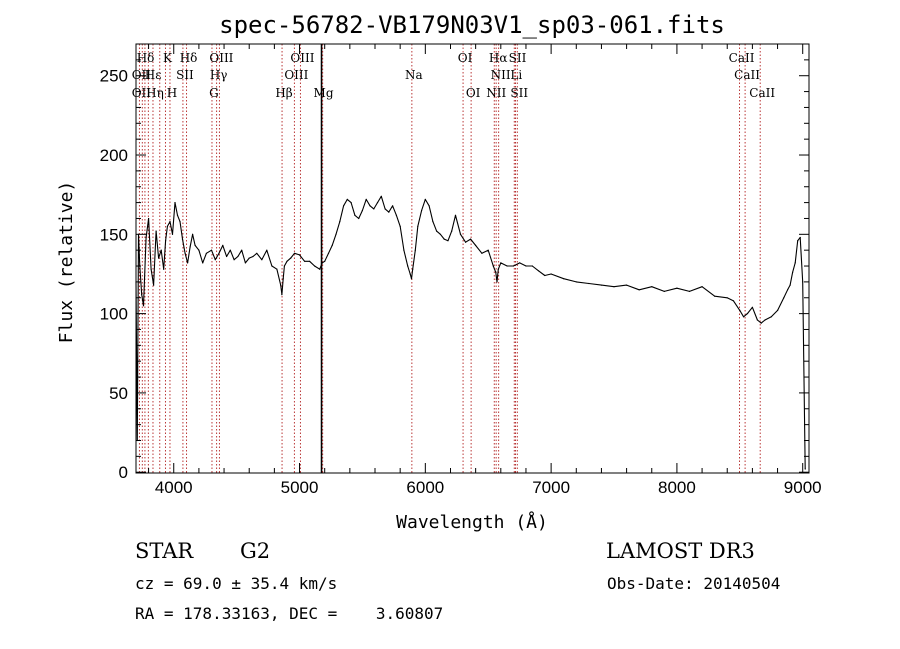  Describe the element at coordinates (142, 93) in the screenshot. I see `line-label: OII` at that location.